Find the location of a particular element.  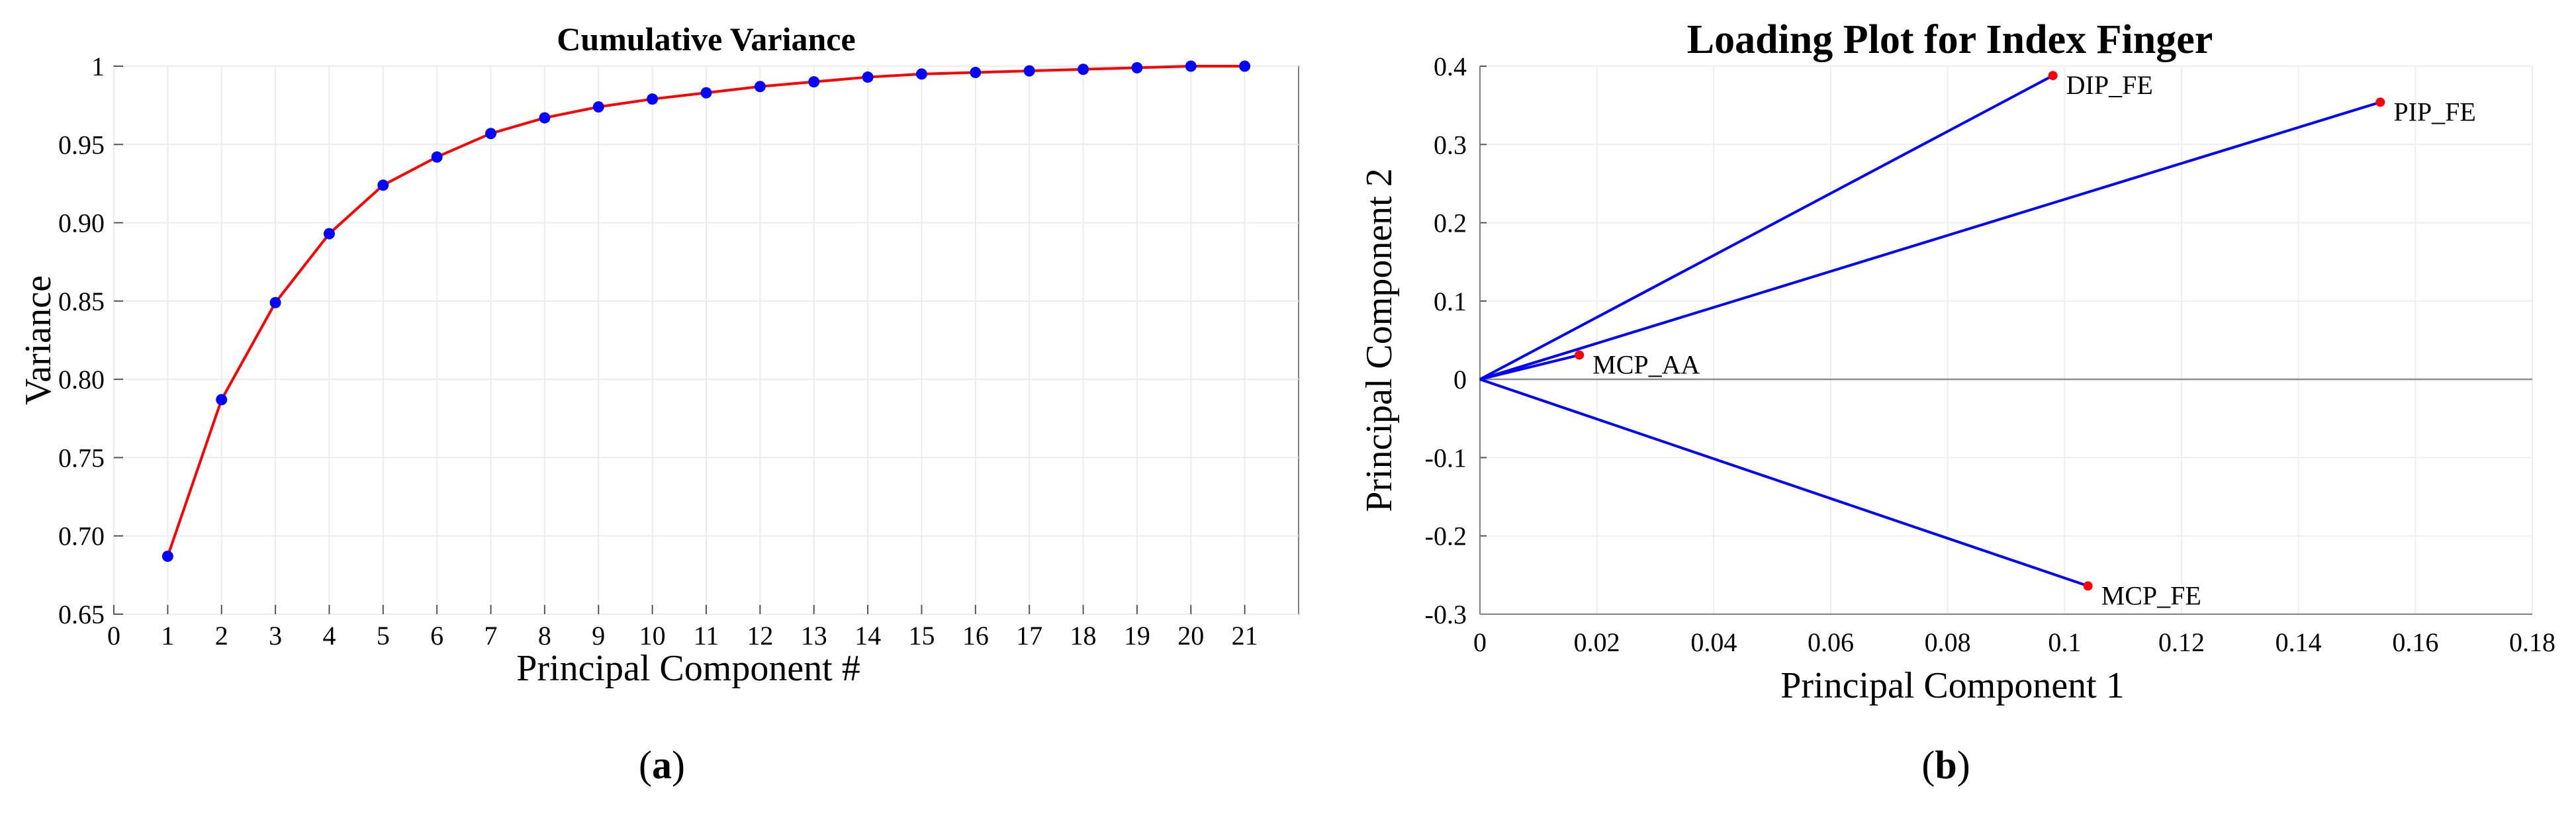

panel-a-y-tick-label: 0.80 is located at coordinates (81, 379).